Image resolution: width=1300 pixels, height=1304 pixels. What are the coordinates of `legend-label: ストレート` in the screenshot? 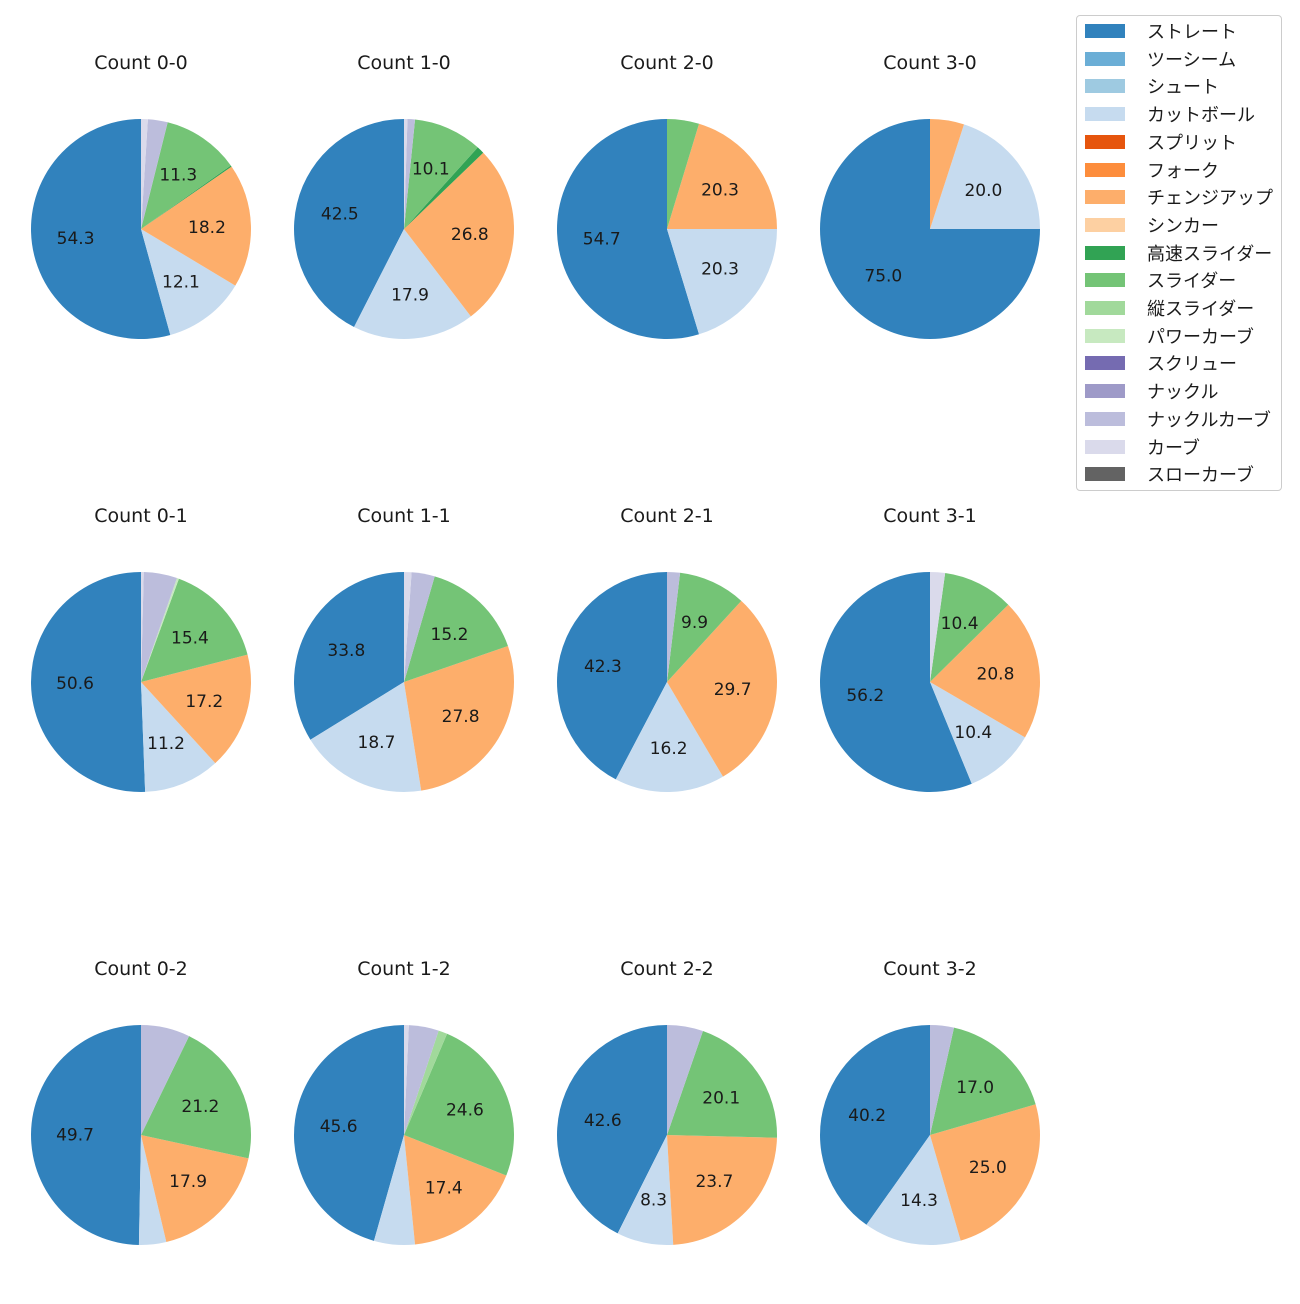 It's located at (1192, 32).